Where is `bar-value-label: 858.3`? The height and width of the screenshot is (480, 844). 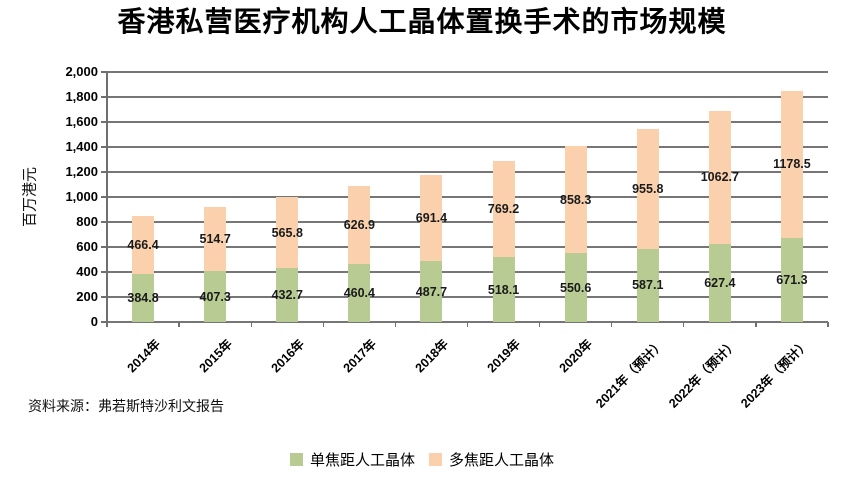
bar-value-label: 858.3 is located at coordinates (576, 199).